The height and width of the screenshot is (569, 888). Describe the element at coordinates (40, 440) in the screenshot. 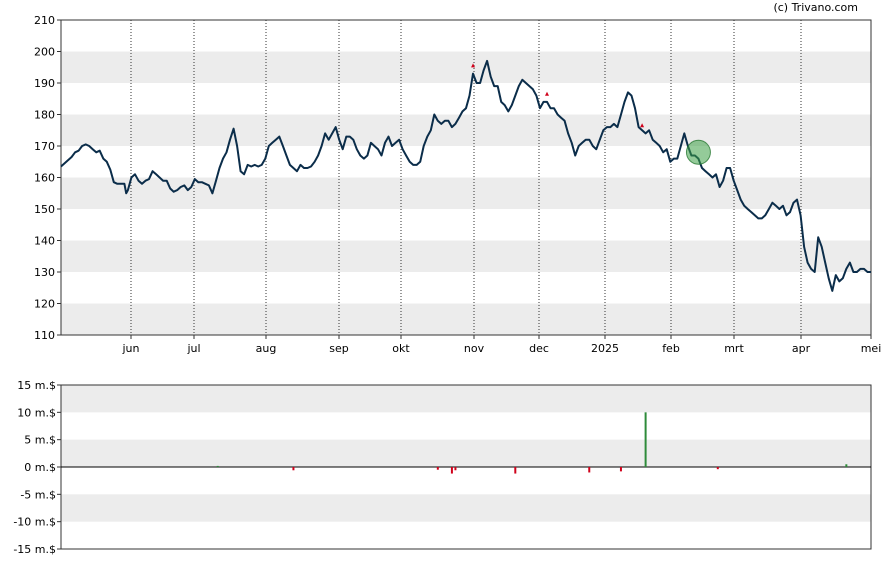

I see `flow-y-tick-label: 5 m.$` at that location.